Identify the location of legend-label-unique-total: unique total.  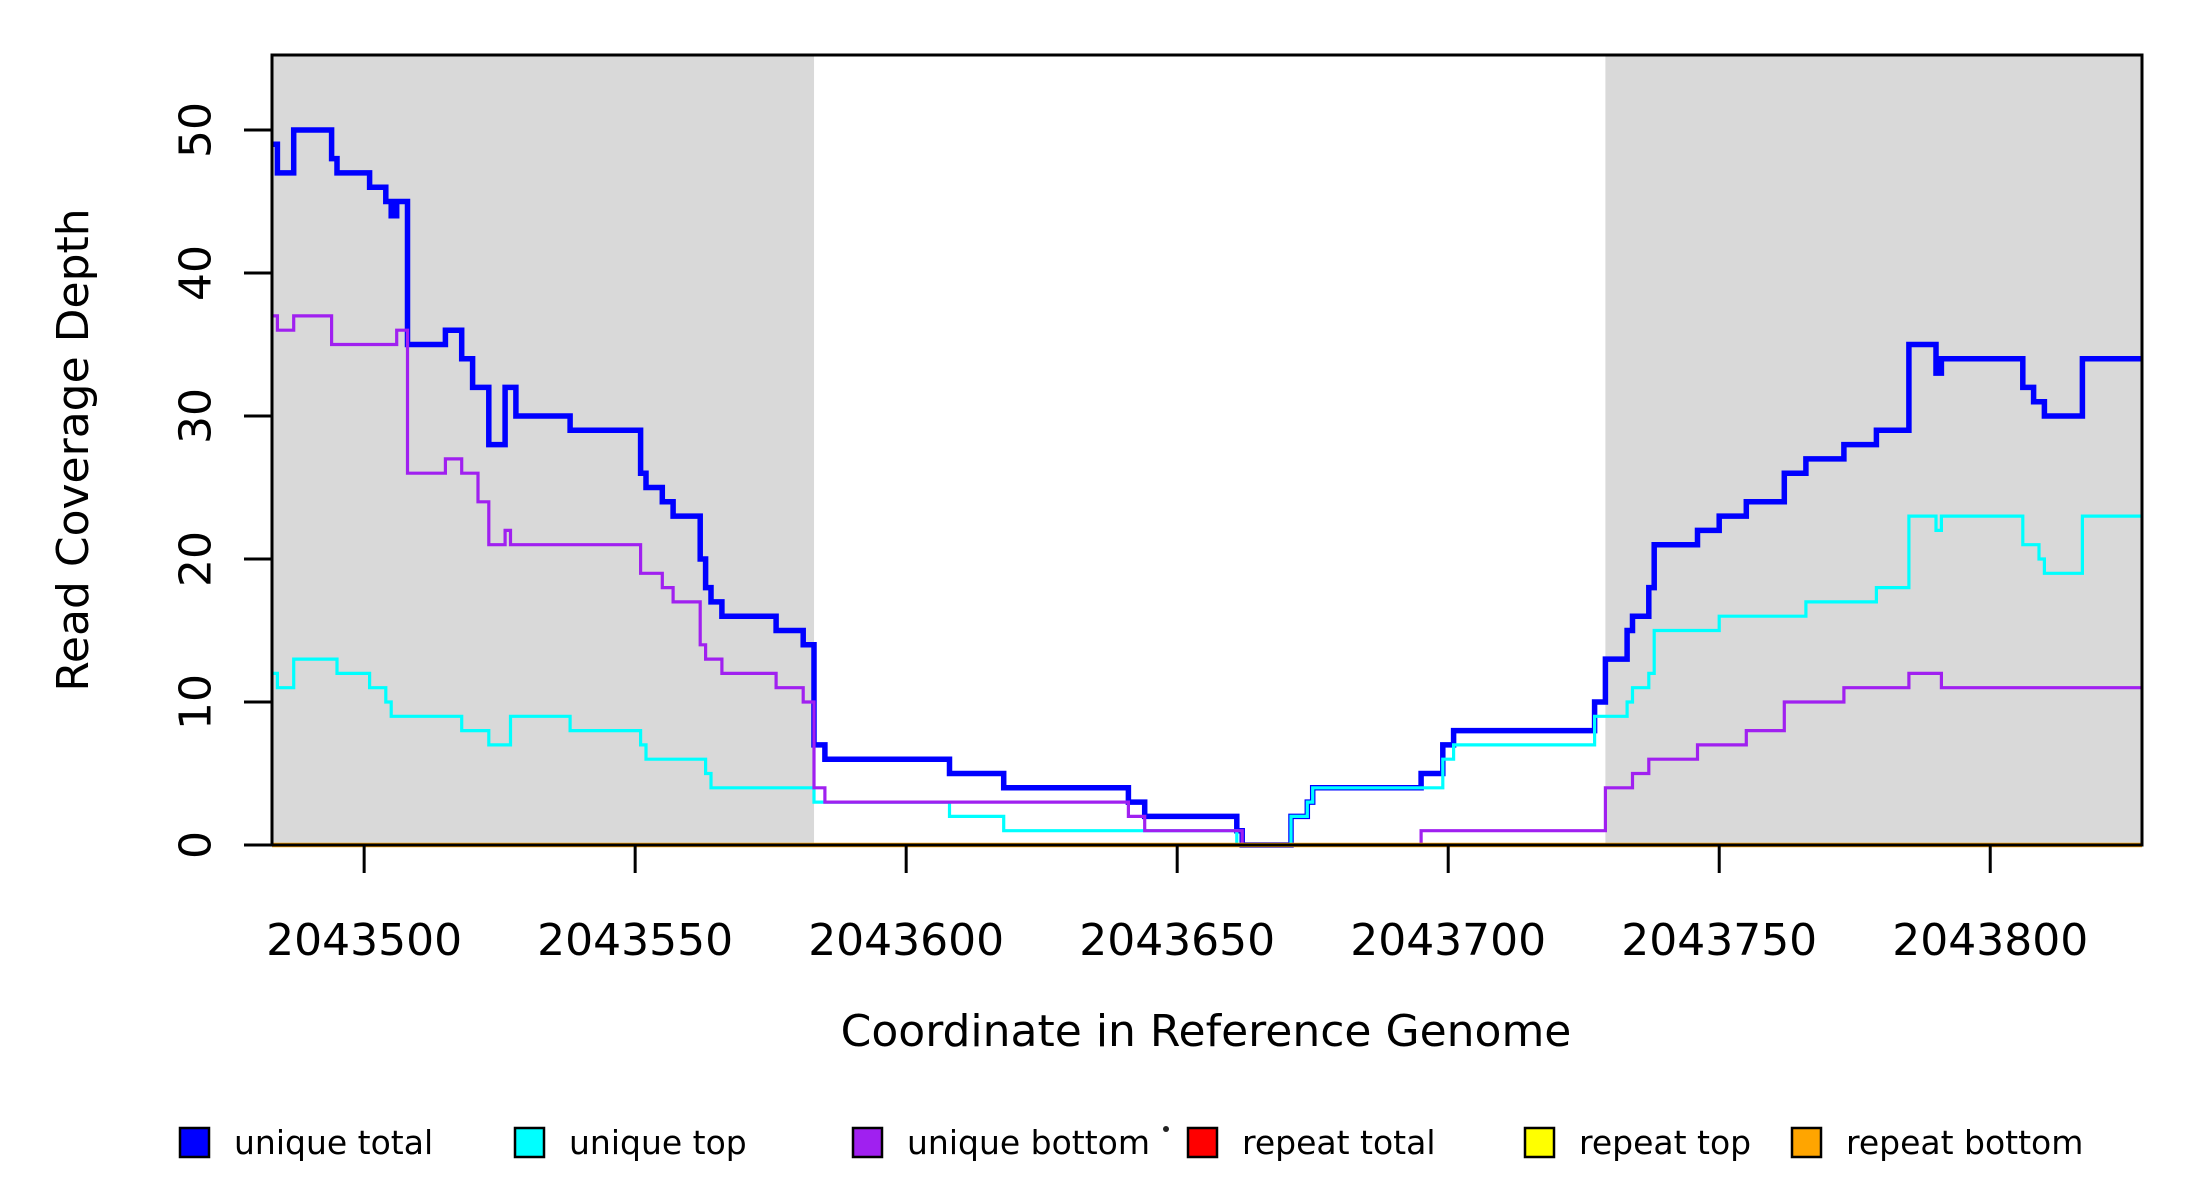
(333, 1142).